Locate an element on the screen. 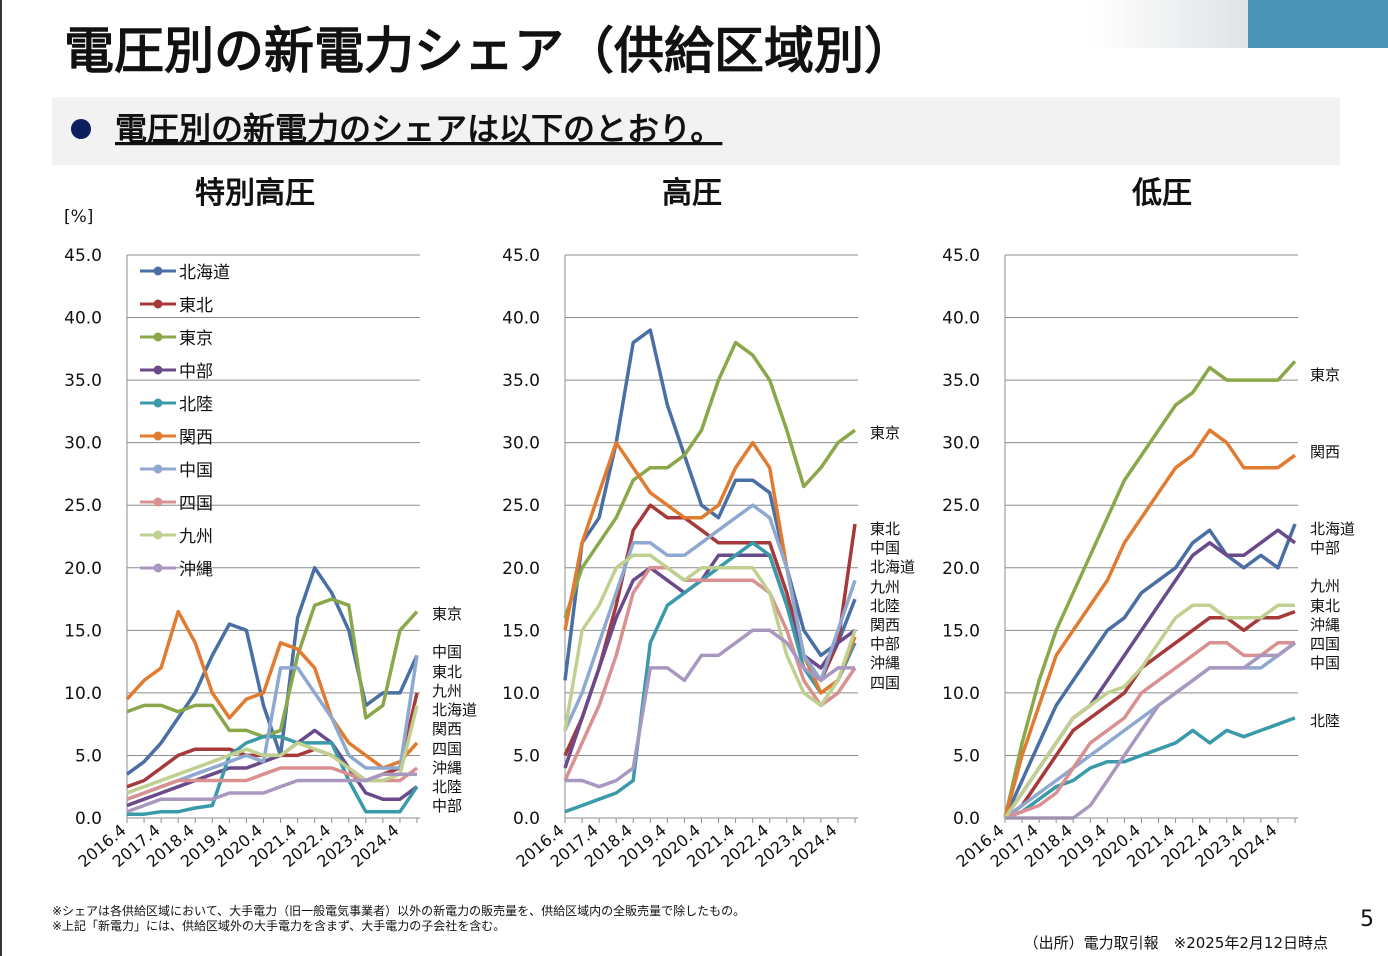 The width and height of the screenshot is (1388, 956). page-number: 5 is located at coordinates (1367, 919).